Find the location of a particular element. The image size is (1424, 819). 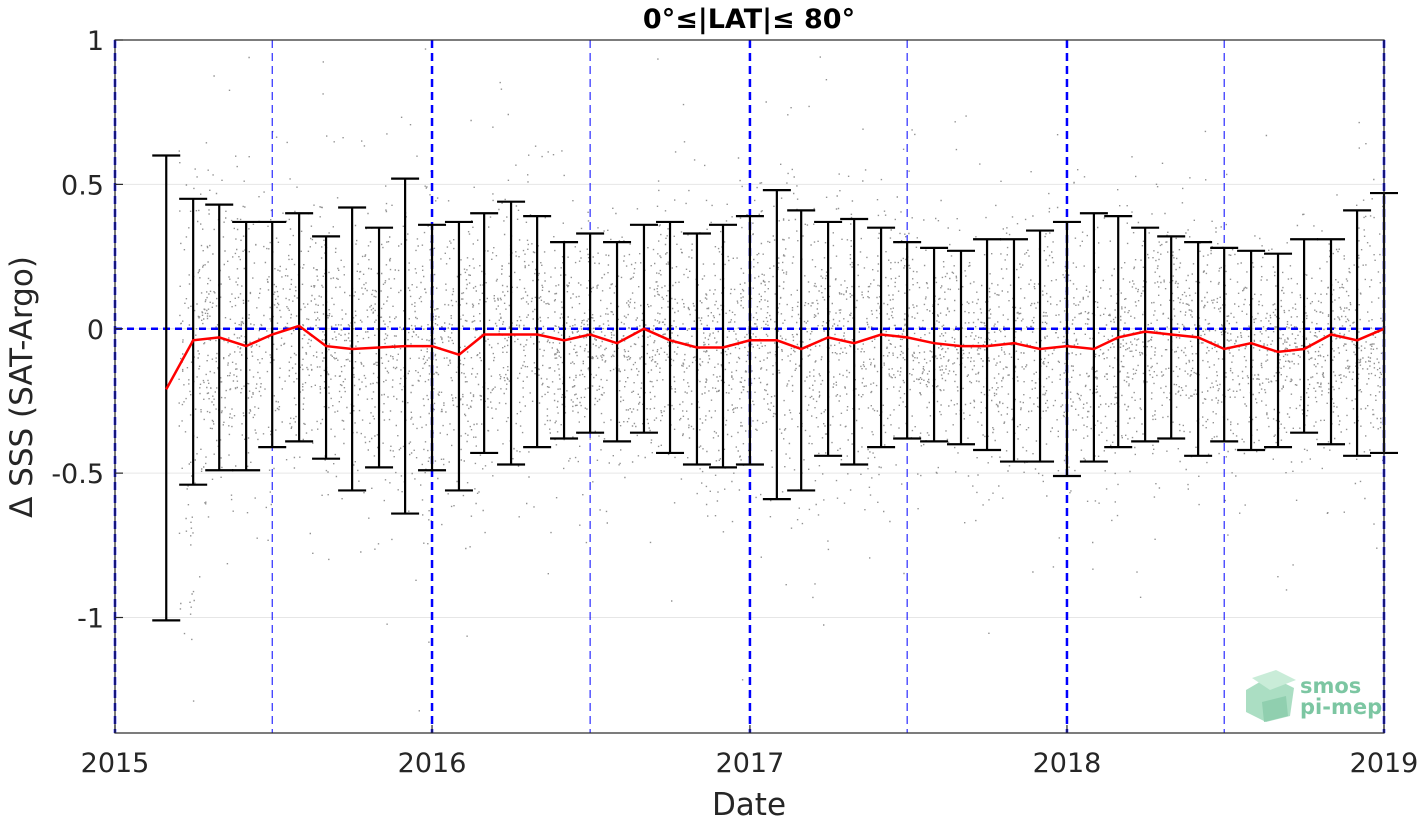

x-axis-label: Date is located at coordinates (749, 803).